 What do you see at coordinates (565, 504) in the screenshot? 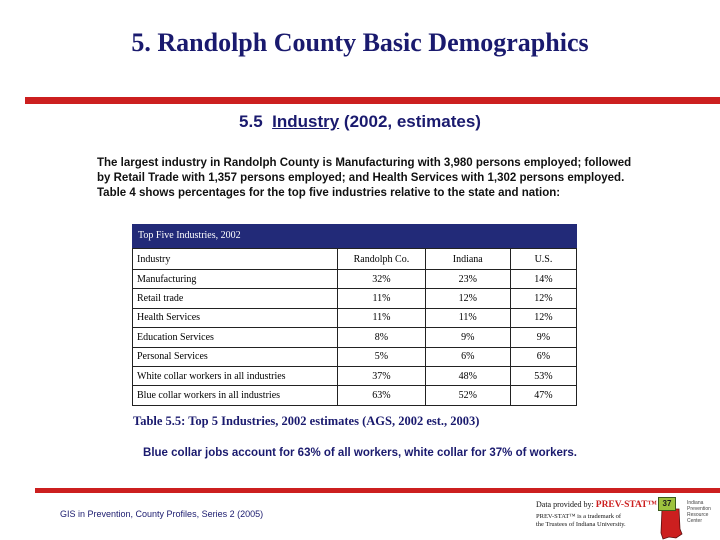
I see `provider-prefix: Data provided by:` at bounding box center [565, 504].